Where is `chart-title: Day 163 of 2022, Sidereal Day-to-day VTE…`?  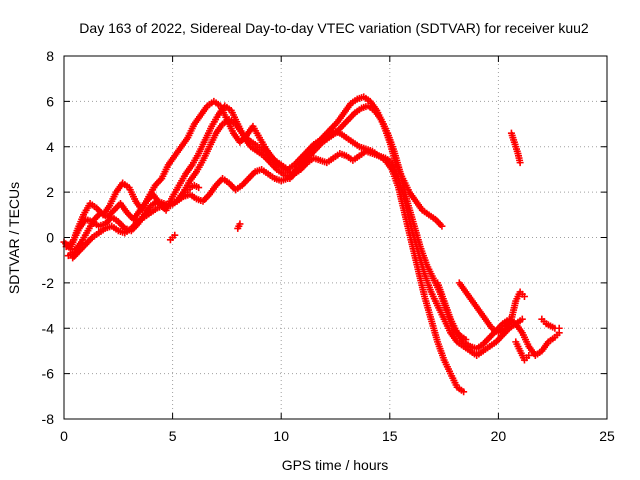 chart-title: Day 163 of 2022, Sidereal Day-to-day VTE… is located at coordinates (334, 28).